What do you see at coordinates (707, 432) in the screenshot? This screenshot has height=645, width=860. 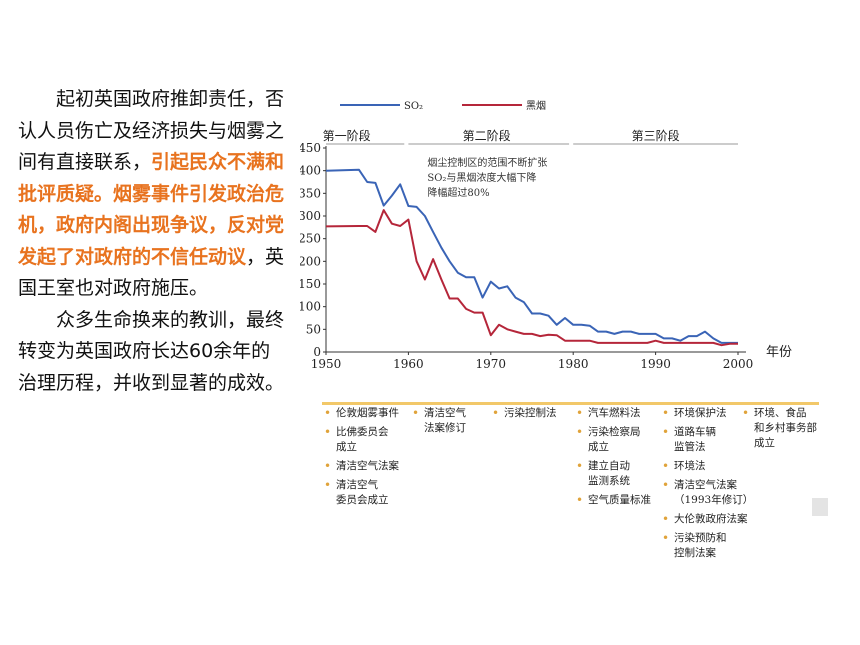 I see `timeline-item: 道路车辆` at bounding box center [707, 432].